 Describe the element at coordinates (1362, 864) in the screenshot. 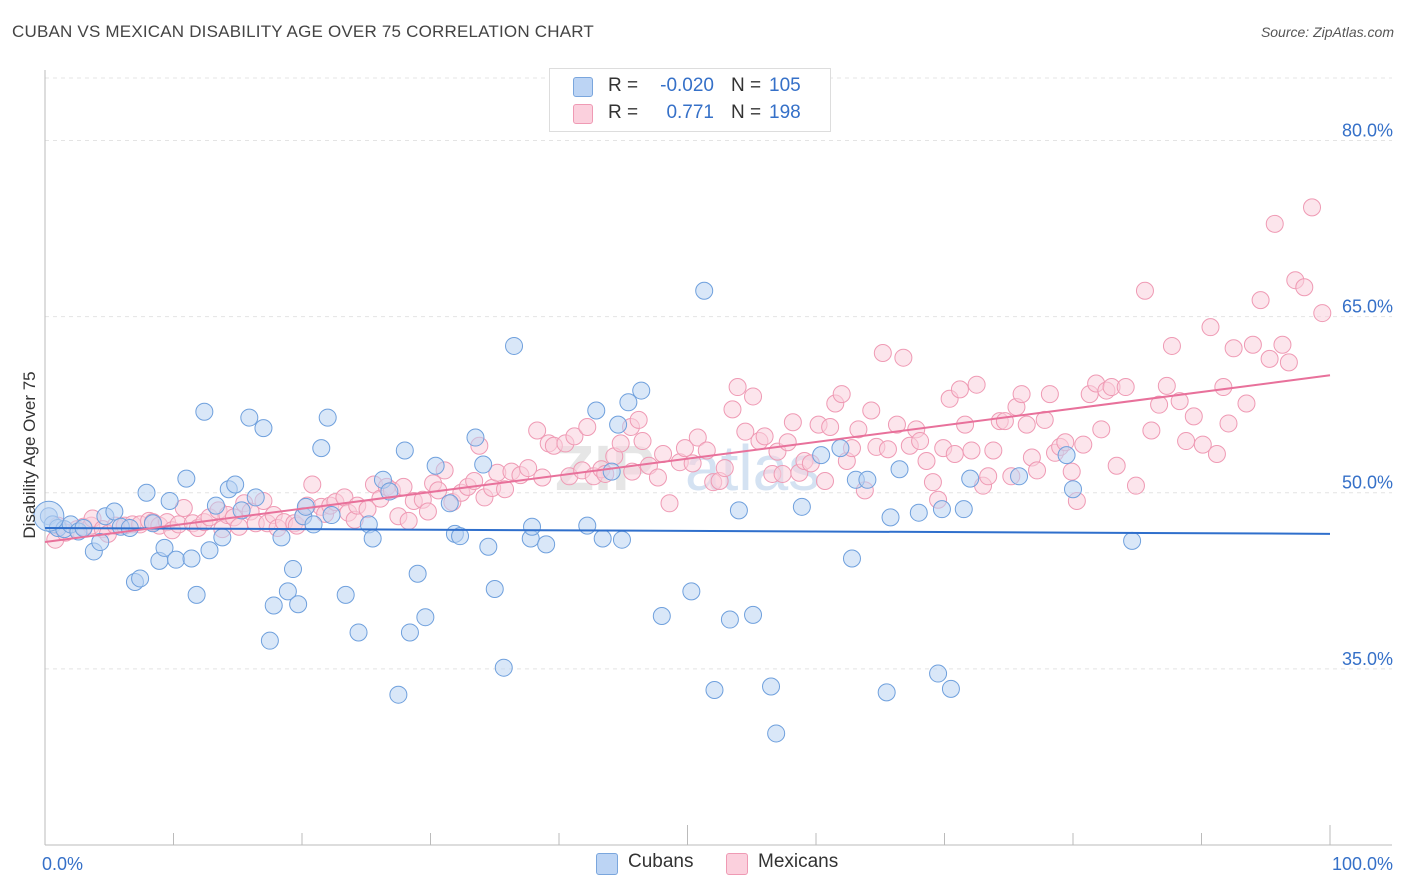

I see `x-tick-label: 100.0%` at that location.